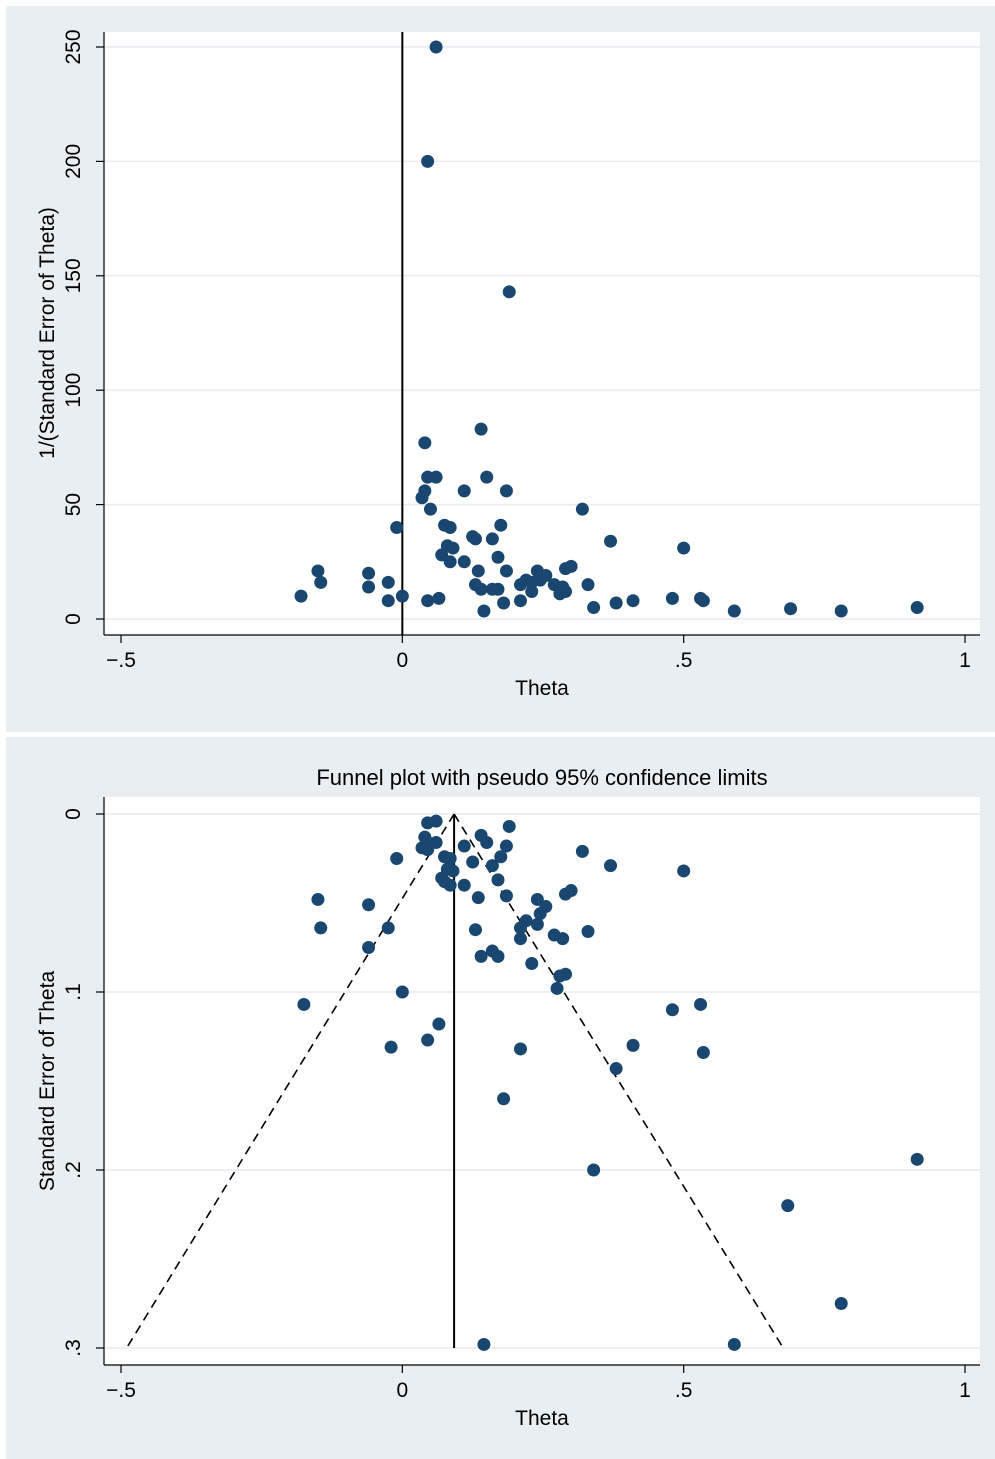 This screenshot has width=995, height=1459. What do you see at coordinates (83, 327) in the screenshot?
I see `top-y-ticks: 0 50 100 150 200 250` at bounding box center [83, 327].